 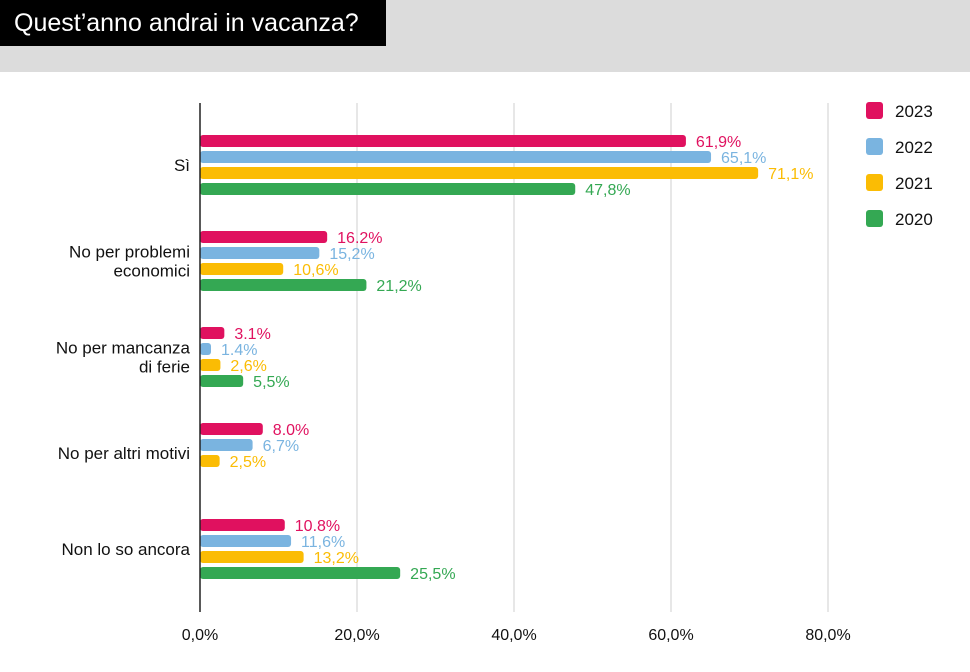 I want to click on category-label: No per problemi, so click(x=129, y=252).